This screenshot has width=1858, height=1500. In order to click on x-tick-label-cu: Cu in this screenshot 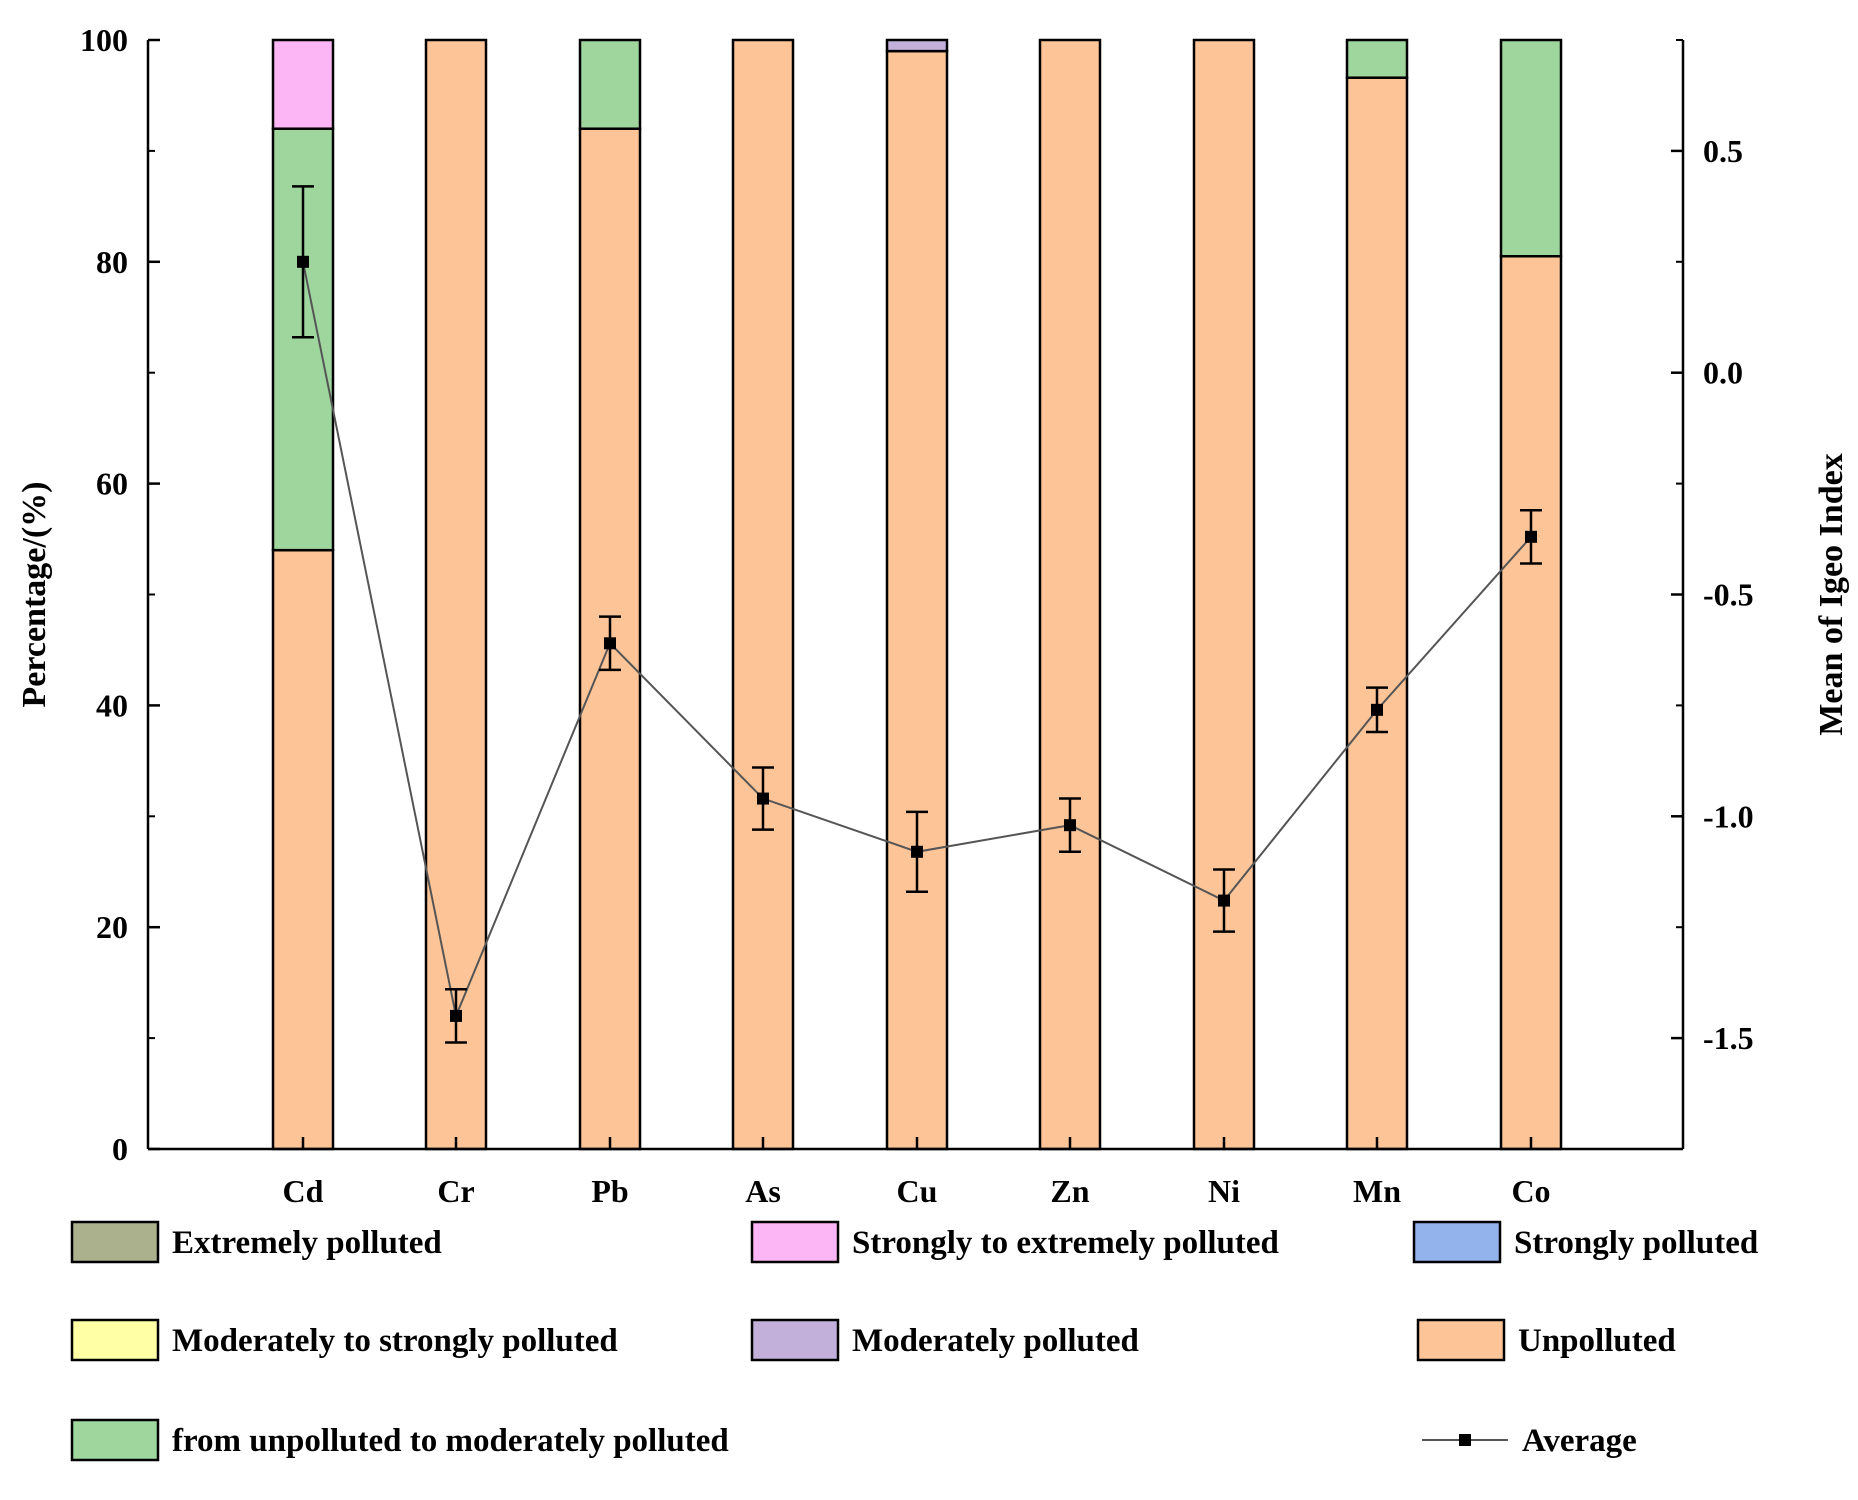, I will do `click(917, 1191)`.